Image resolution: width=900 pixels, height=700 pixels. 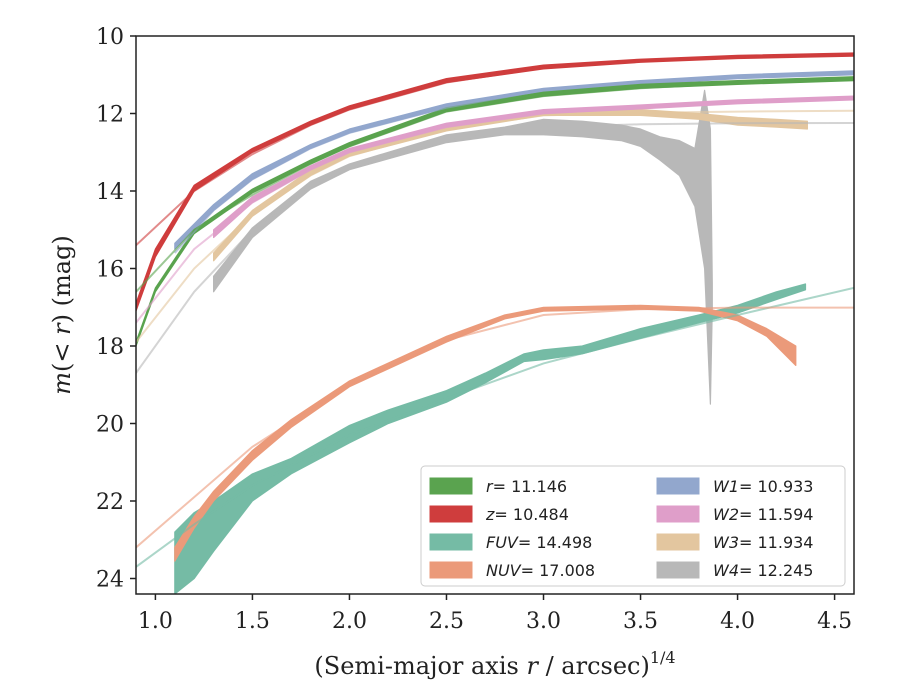 I want to click on x-tick-label: 4.0, so click(x=737, y=621).